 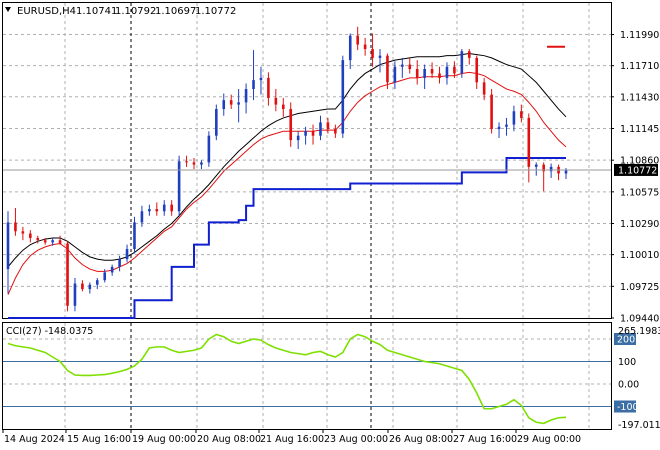 What do you see at coordinates (549, 439) in the screenshot?
I see `time-tick-label: 29 Aug 00:00` at bounding box center [549, 439].